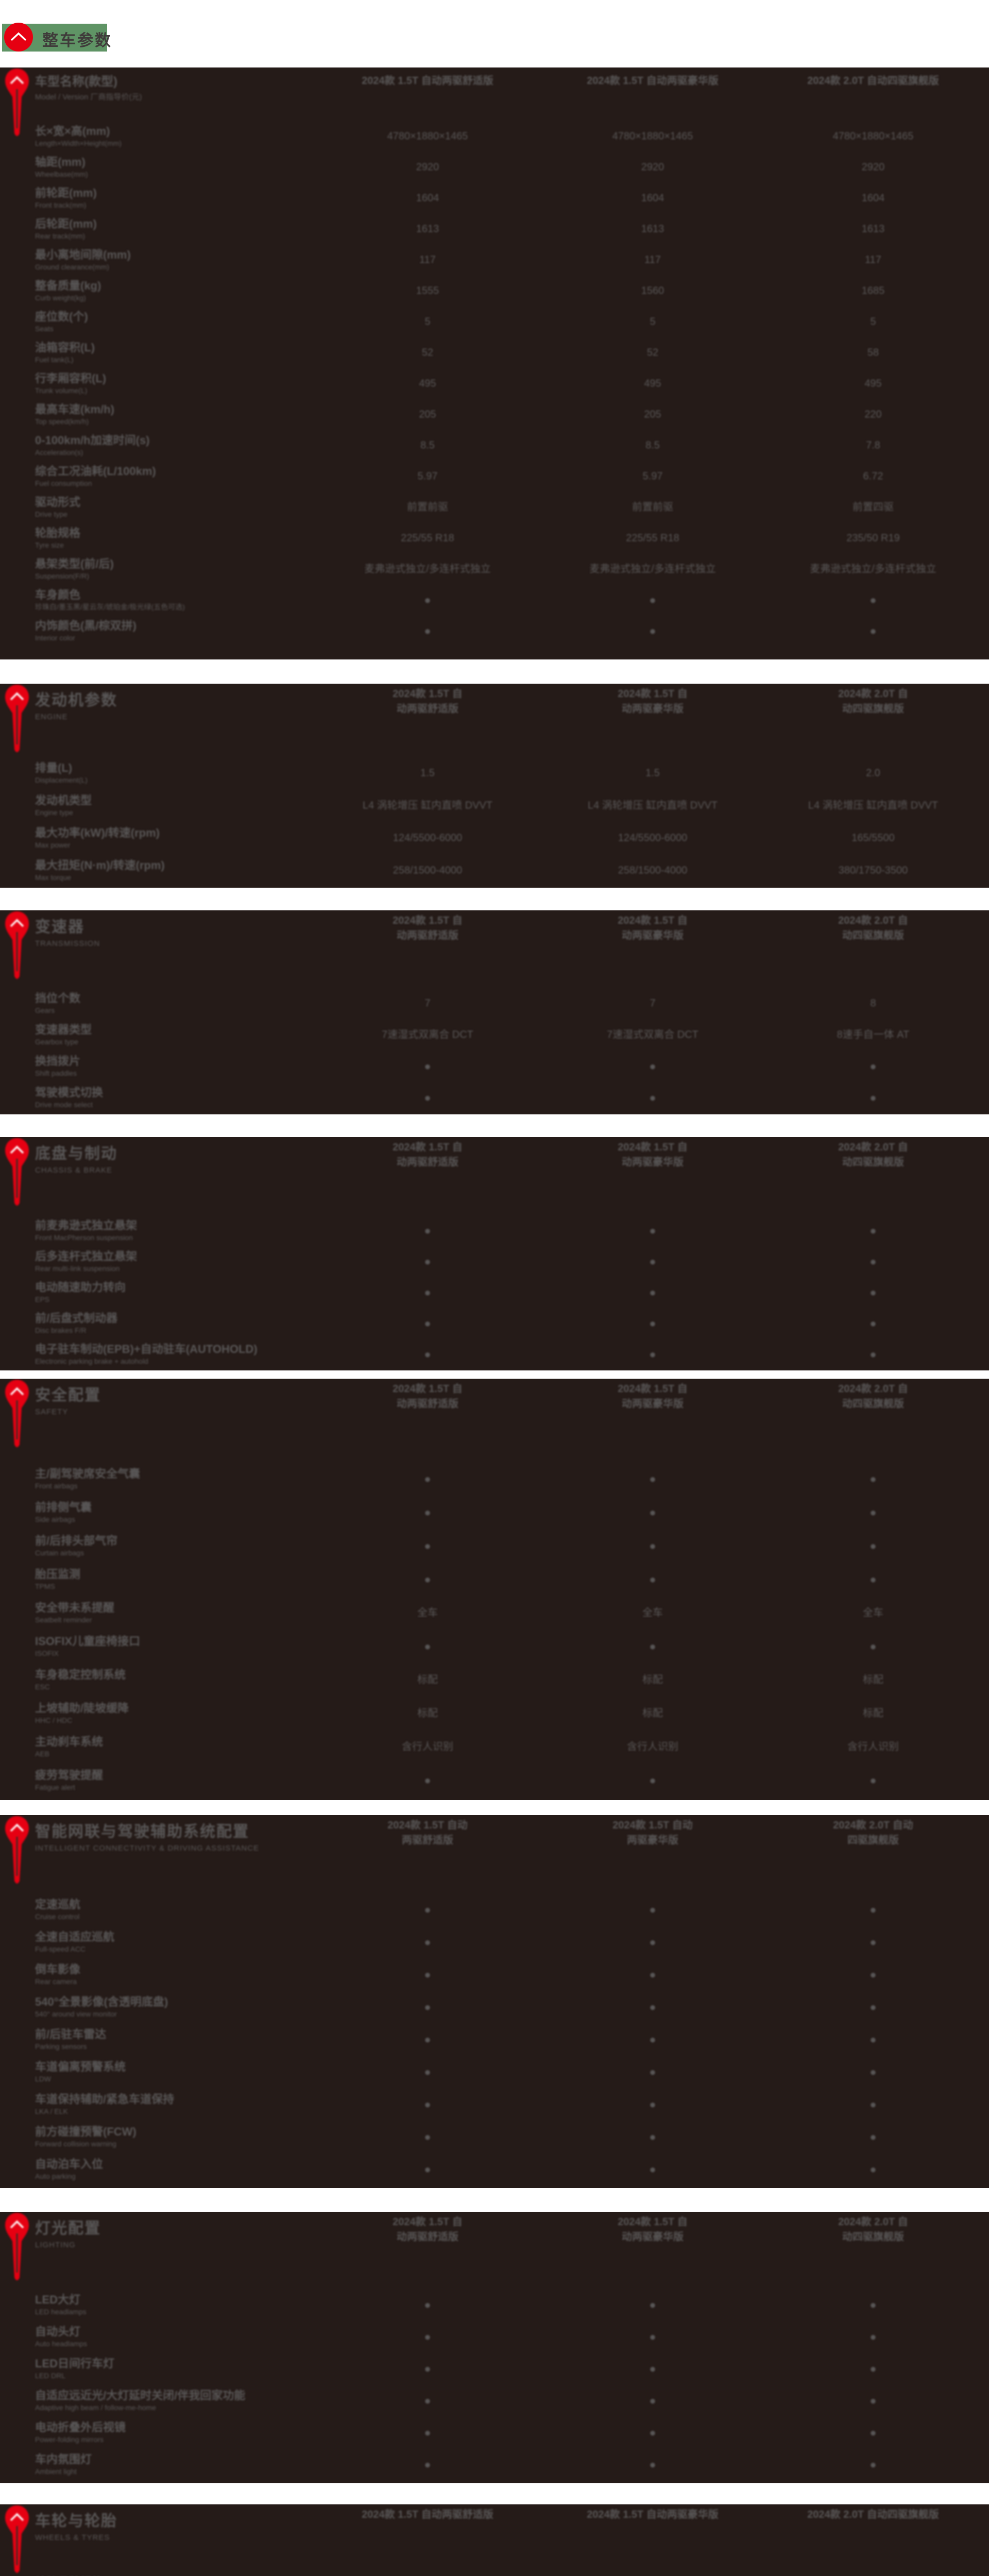 The width and height of the screenshot is (989, 2576). Describe the element at coordinates (494, 1261) in the screenshot. I see `table-row: 后多连杆式独立悬架 Rear multi-link suspension ● ● ●` at that location.